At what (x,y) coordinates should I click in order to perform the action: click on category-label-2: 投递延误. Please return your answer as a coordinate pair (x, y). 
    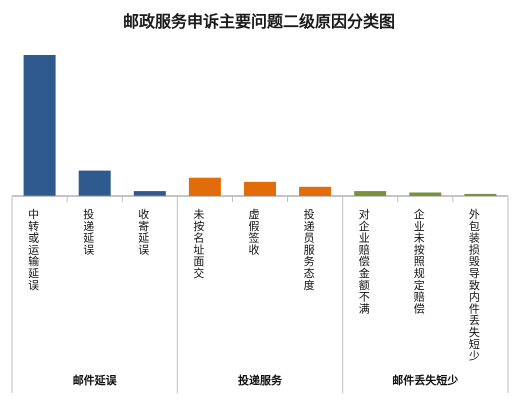
    Looking at the image, I should click on (88, 231).